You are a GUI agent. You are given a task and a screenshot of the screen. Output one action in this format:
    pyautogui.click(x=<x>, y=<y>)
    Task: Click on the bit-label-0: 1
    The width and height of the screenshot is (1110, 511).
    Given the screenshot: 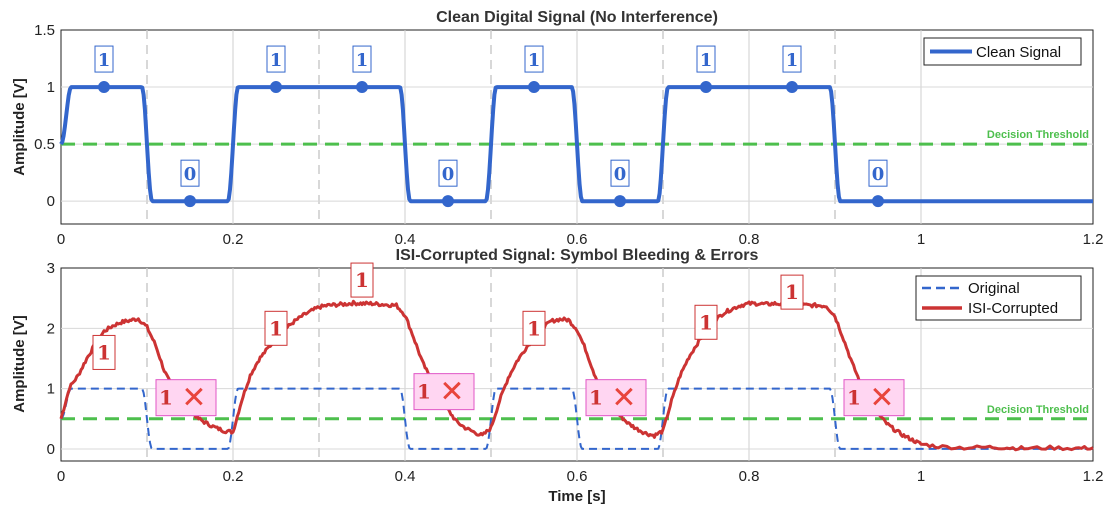 What is the action you would take?
    pyautogui.click(x=104, y=60)
    